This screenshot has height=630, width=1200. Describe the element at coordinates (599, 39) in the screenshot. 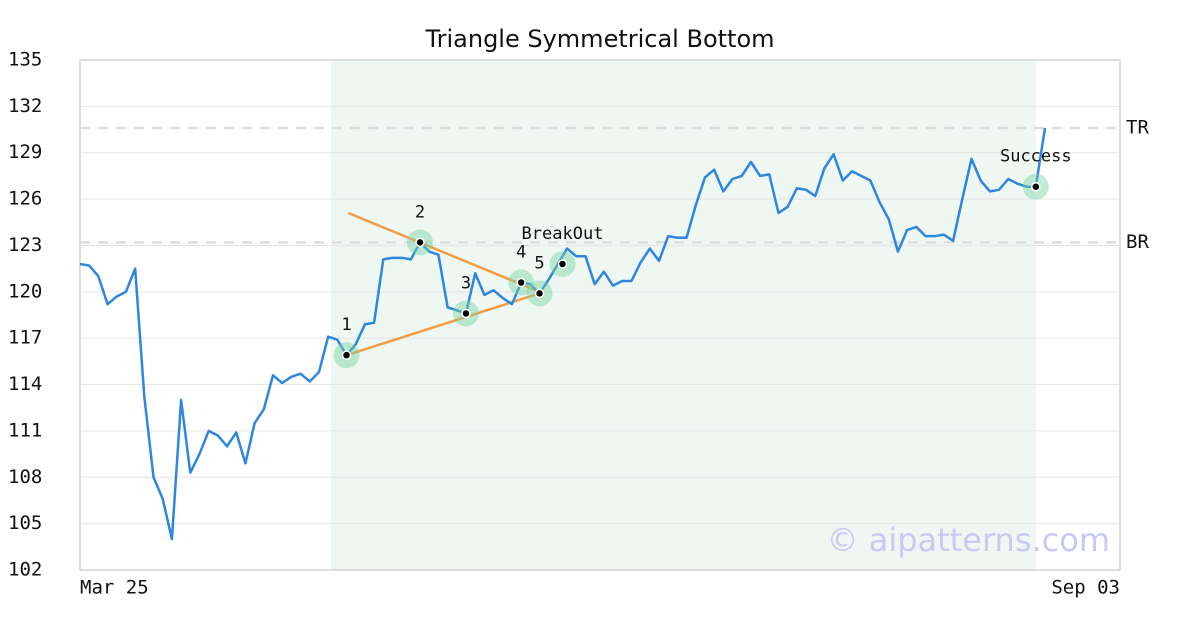

I see `chart-title: Triangle Symmetrical Bottom` at that location.